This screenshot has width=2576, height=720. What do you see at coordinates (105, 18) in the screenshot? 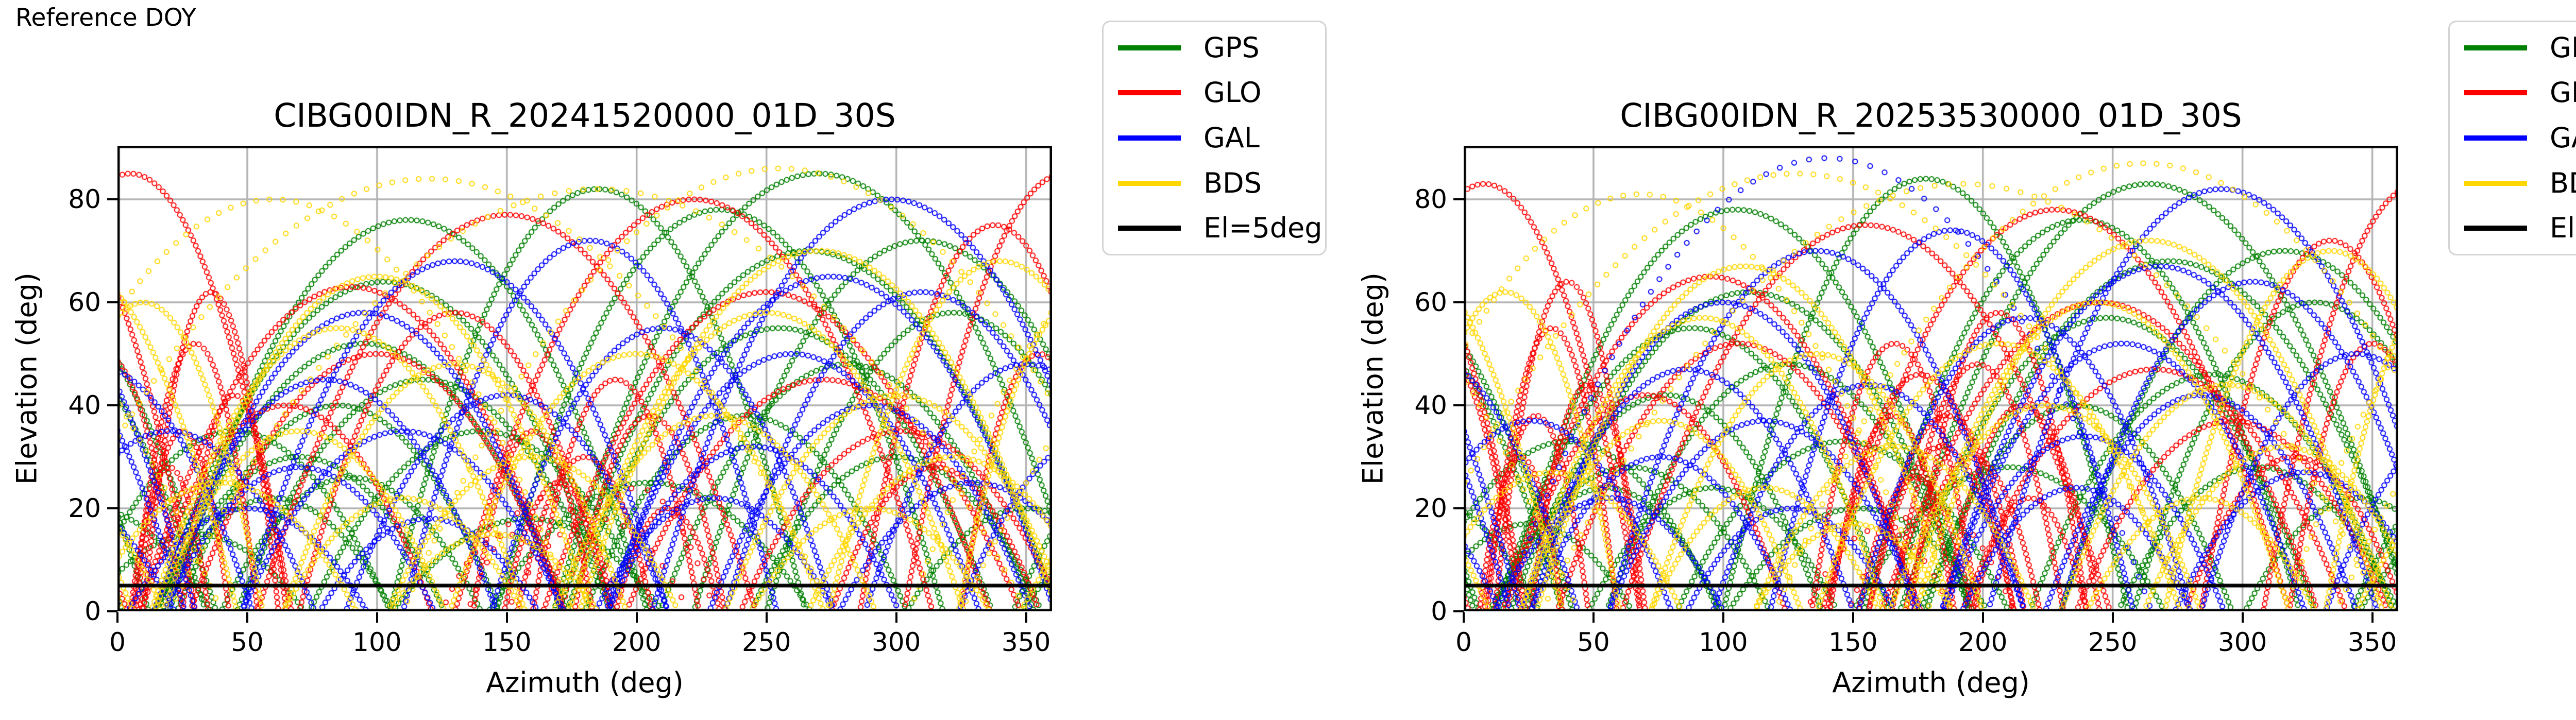
I see `reference-doy-label: Reference DOY` at bounding box center [105, 18].